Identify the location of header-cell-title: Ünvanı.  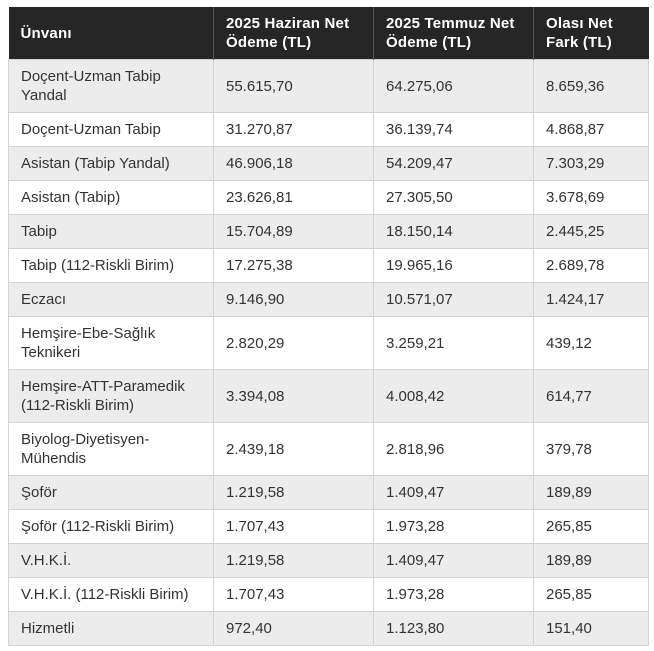
(111, 33).